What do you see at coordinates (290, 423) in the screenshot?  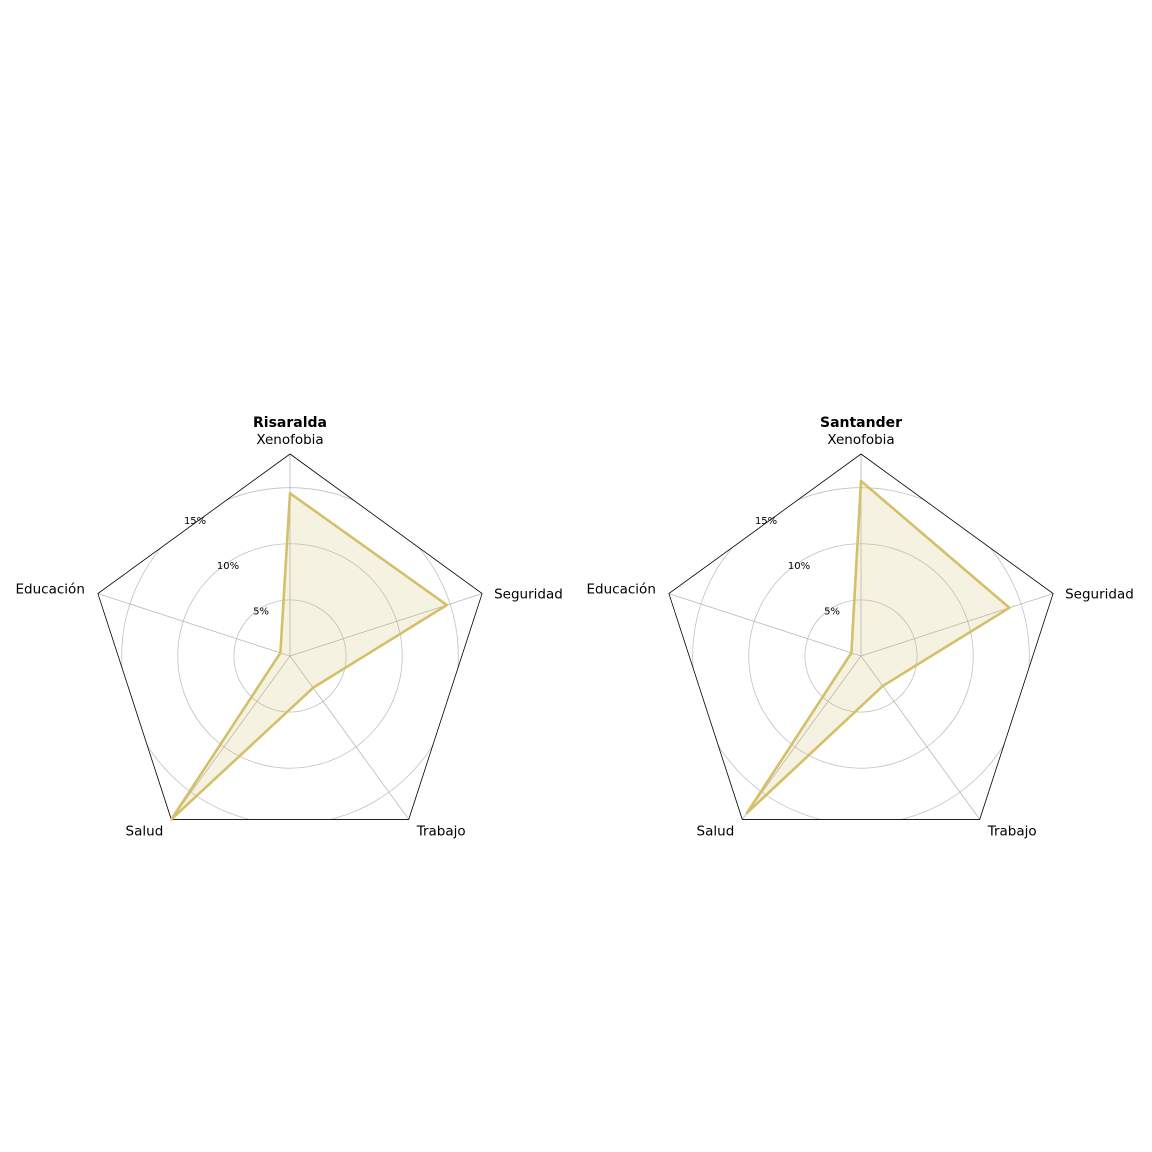 I see `chart-title: Risaralda` at bounding box center [290, 423].